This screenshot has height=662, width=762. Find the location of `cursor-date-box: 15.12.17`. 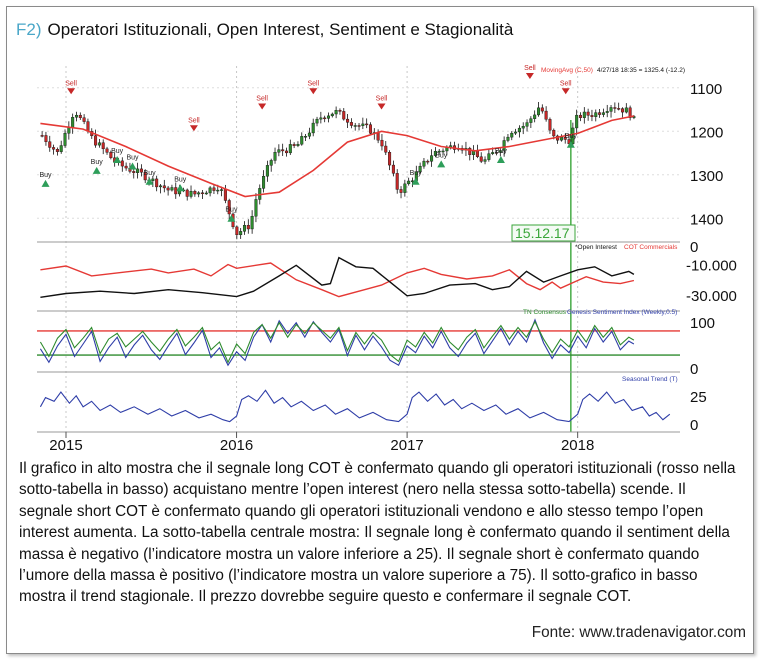

cursor-date-box: 15.12.17 is located at coordinates (543, 233).